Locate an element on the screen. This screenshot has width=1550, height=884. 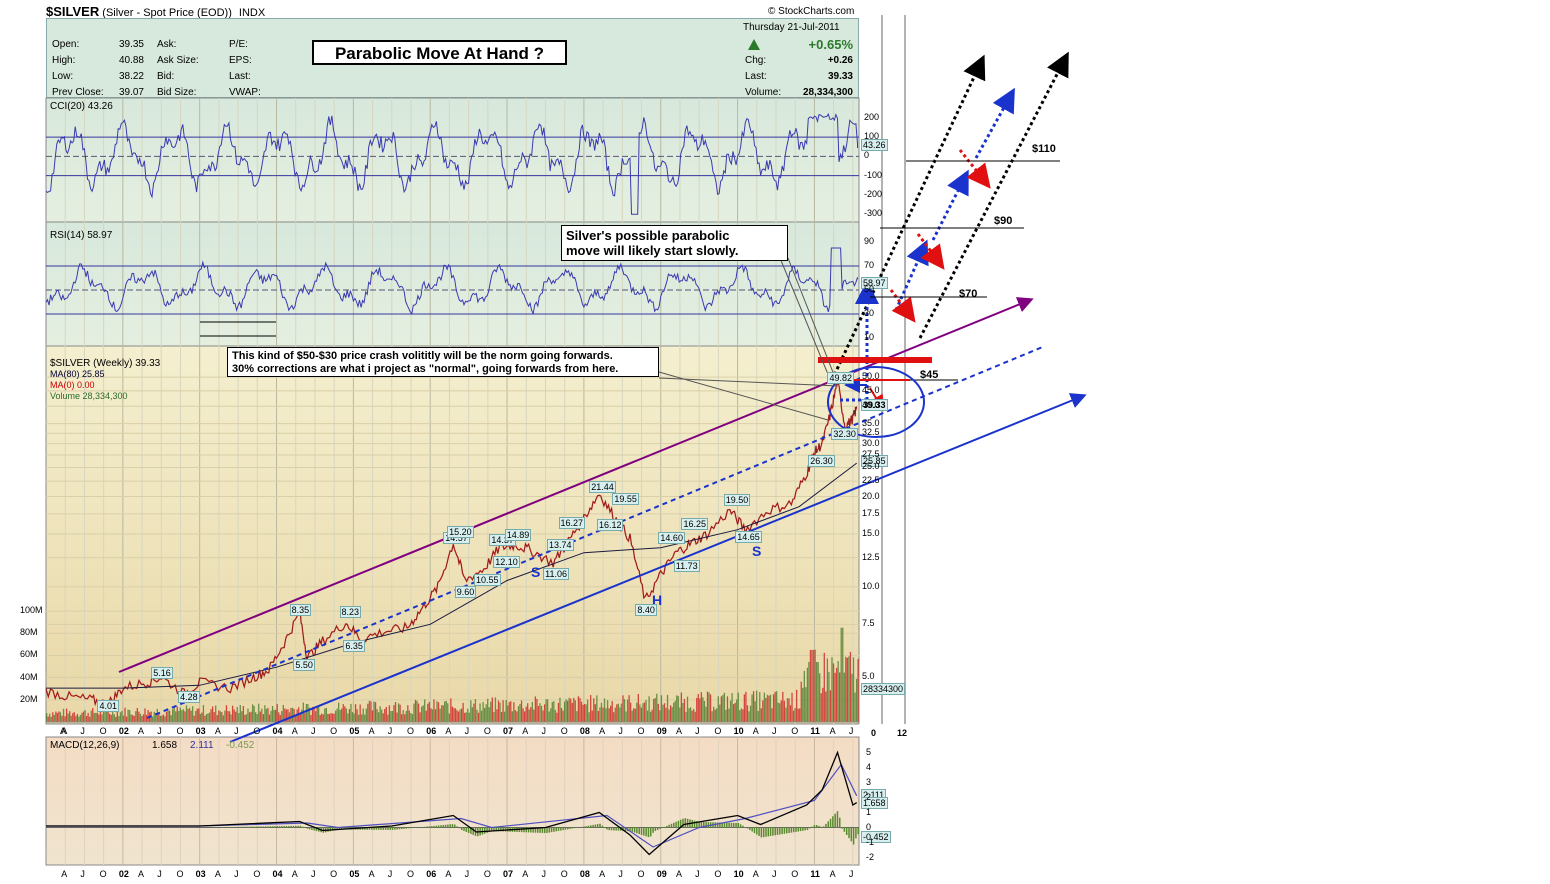
quote-low-value: 38.22 is located at coordinates (131, 76).